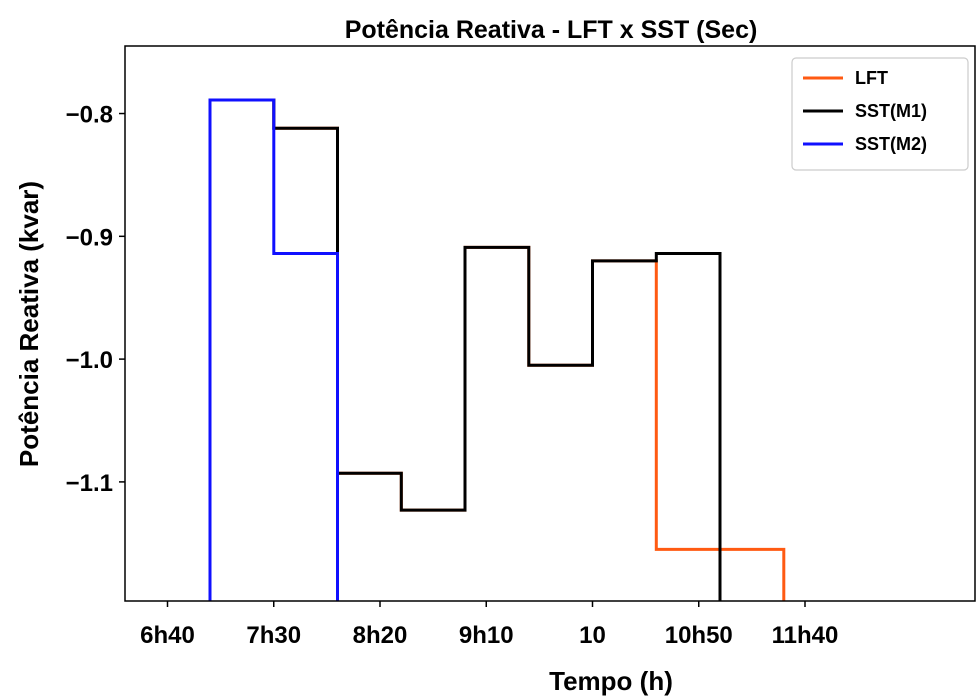 This screenshot has width=978, height=700. What do you see at coordinates (699, 635) in the screenshot?
I see `x-tick-label: 10h50` at bounding box center [699, 635].